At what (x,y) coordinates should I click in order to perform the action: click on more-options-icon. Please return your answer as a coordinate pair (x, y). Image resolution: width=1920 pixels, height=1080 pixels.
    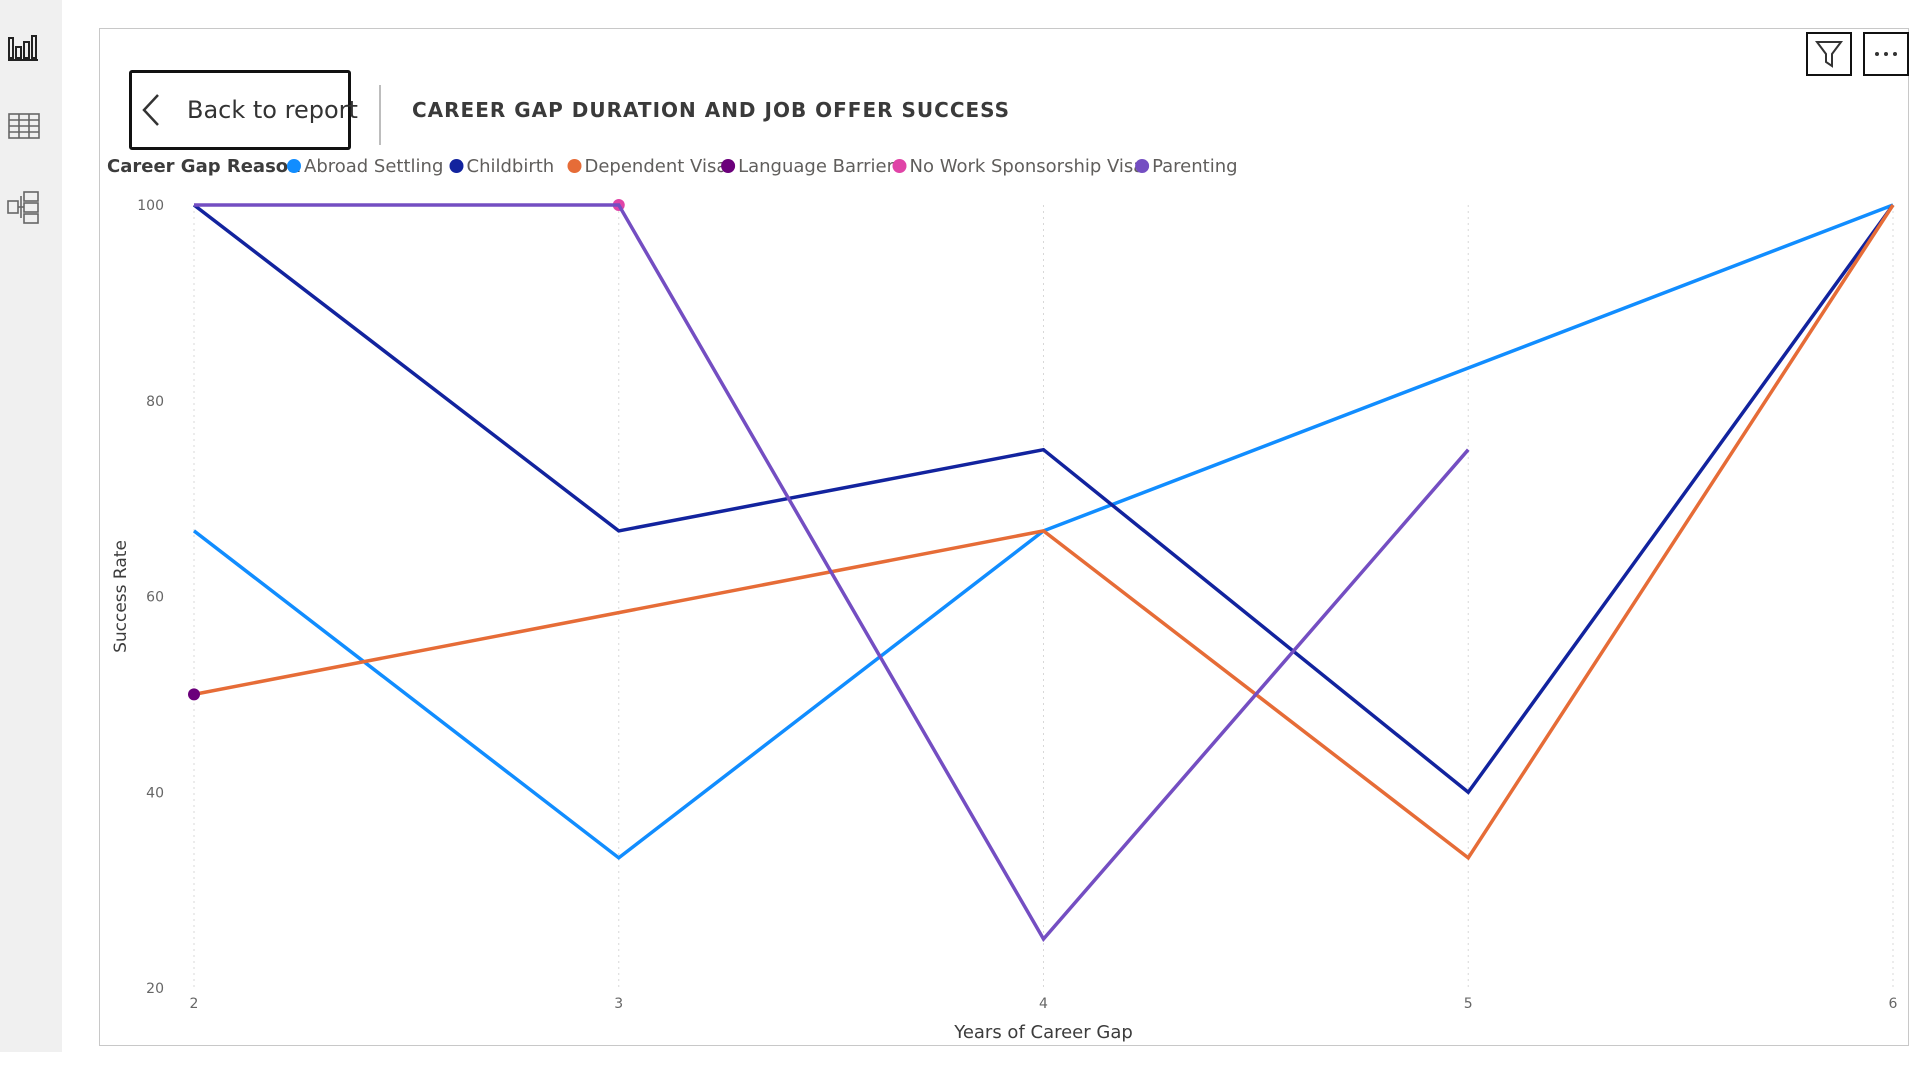
    Looking at the image, I should click on (1886, 54).